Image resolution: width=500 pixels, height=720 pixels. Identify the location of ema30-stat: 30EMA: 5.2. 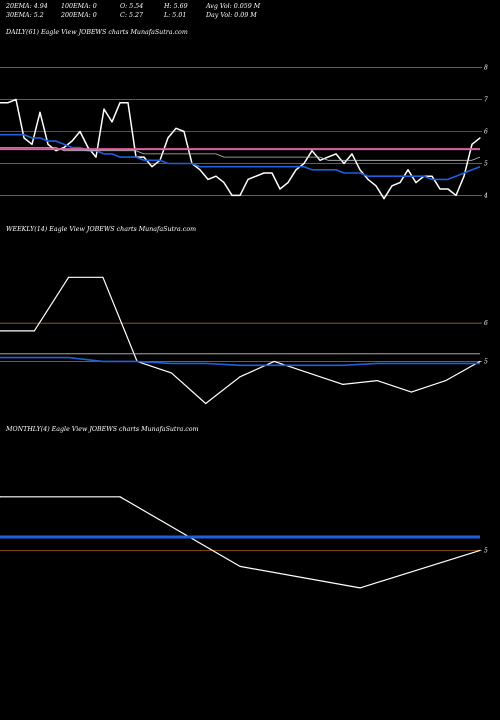
(25, 15).